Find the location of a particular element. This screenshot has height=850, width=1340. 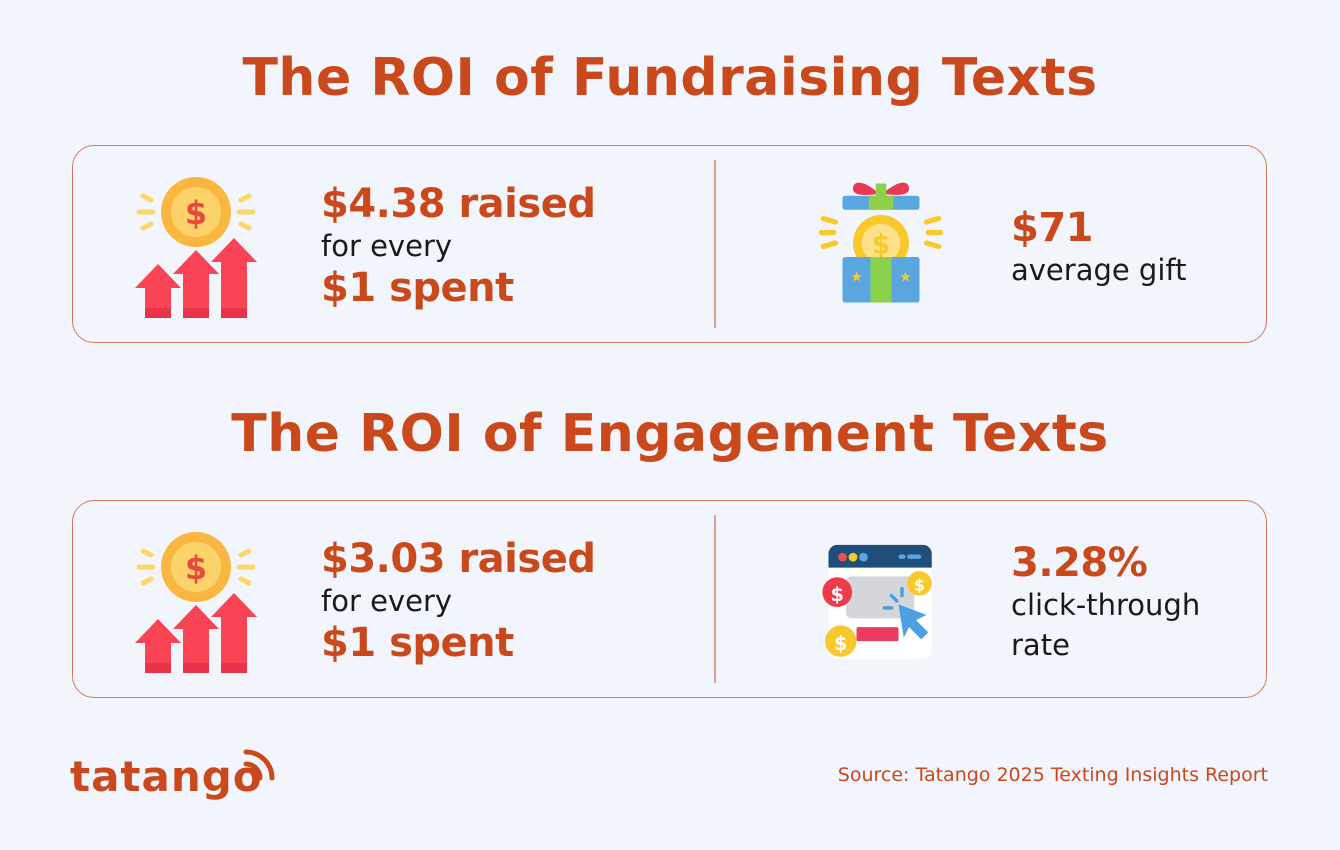

stat-value: $3.03 raised is located at coordinates (458, 559).